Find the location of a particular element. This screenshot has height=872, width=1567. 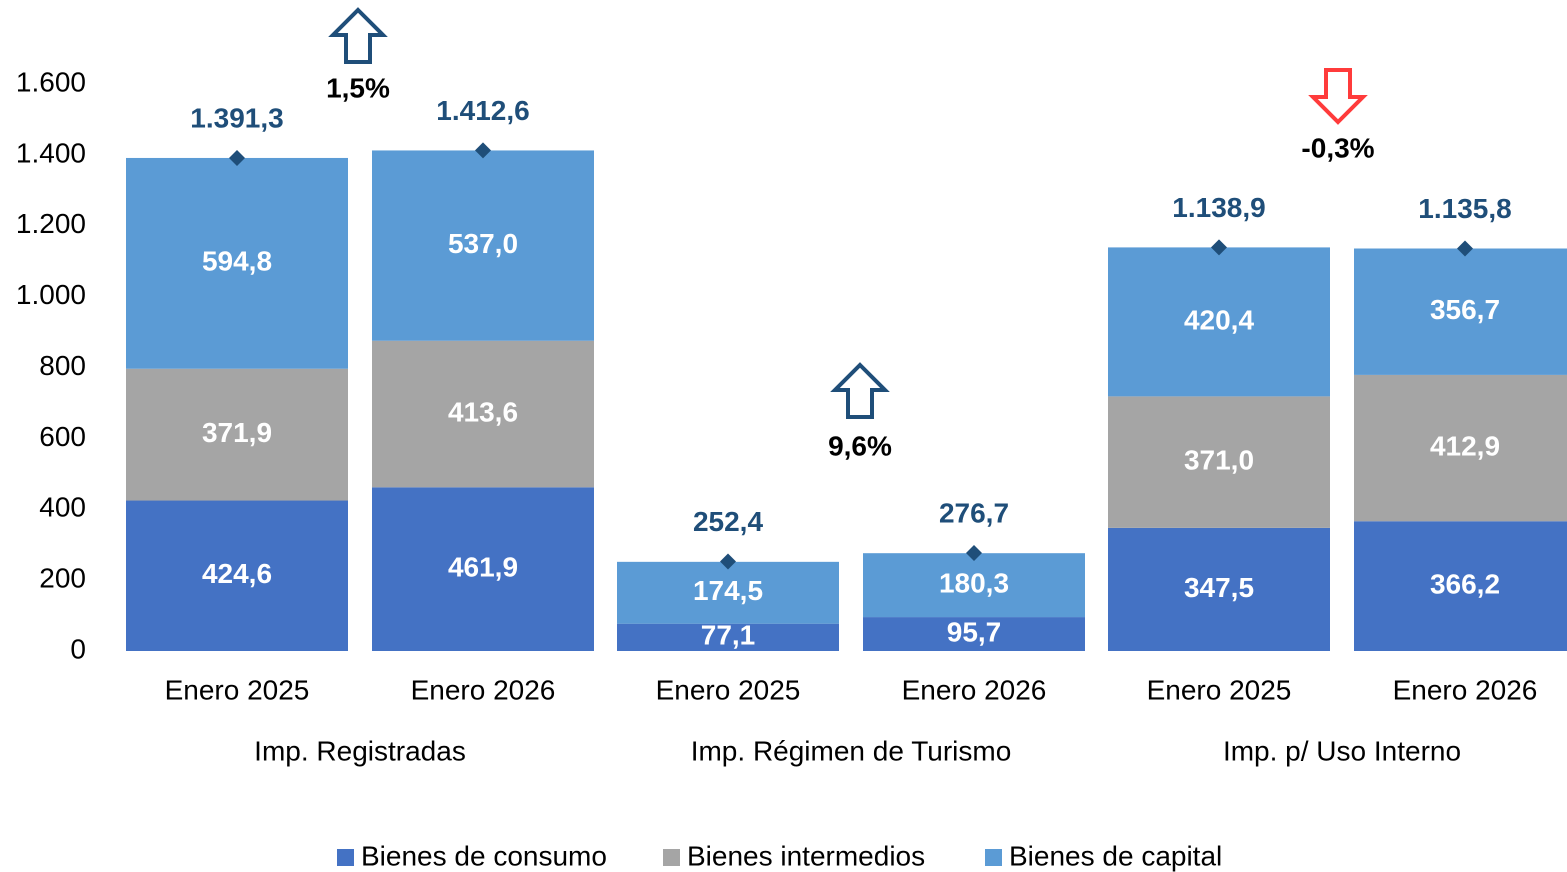

segment-label: 174,5 is located at coordinates (728, 590).